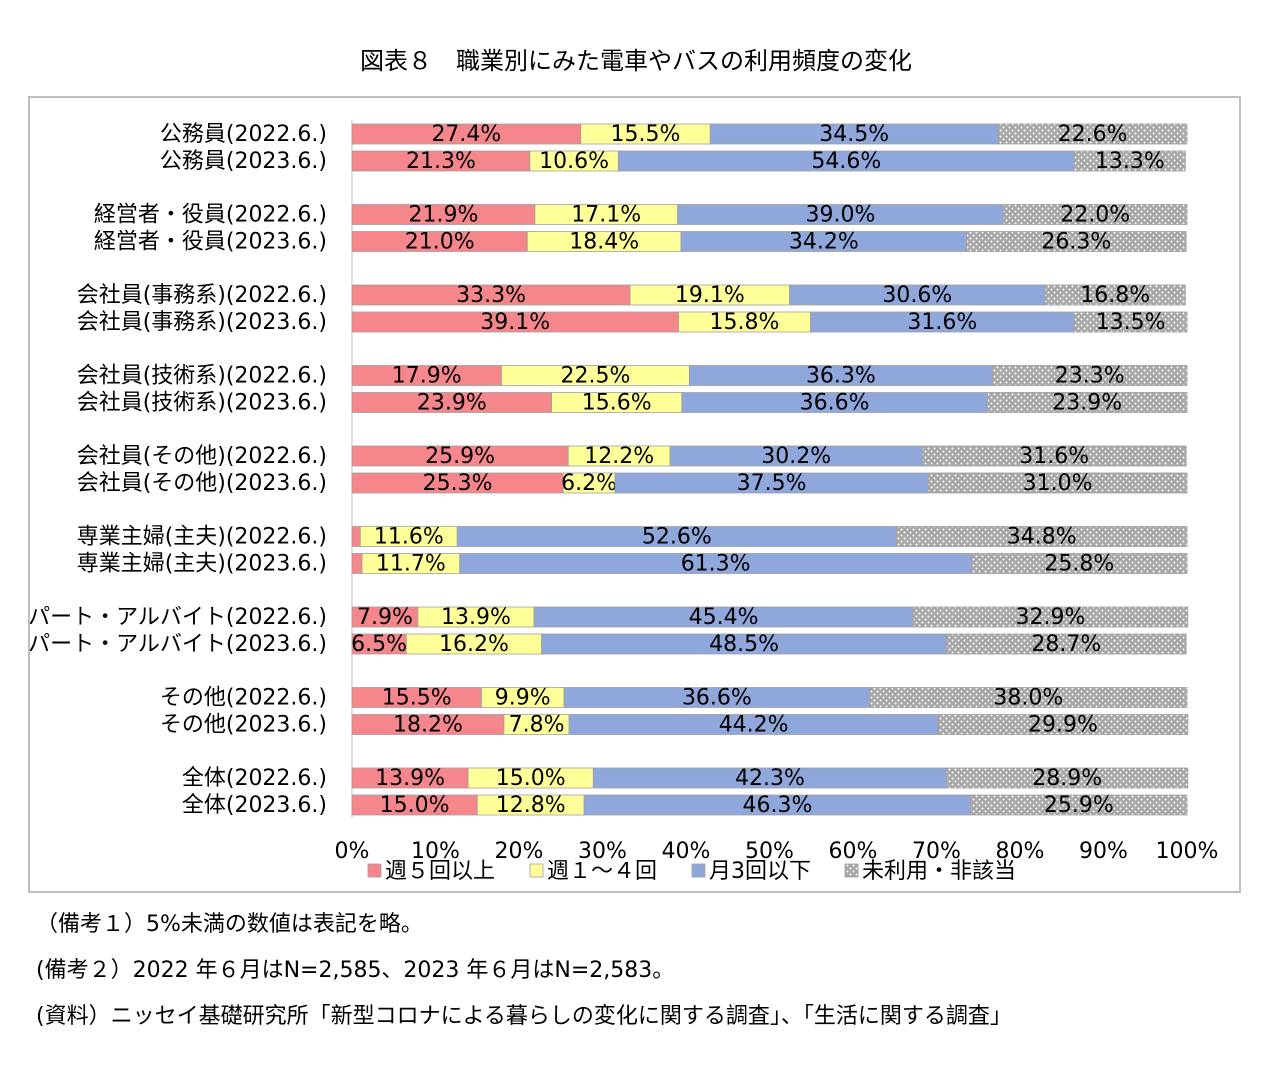 The height and width of the screenshot is (1067, 1272). I want to click on x-tick-label: 10%, so click(435, 851).